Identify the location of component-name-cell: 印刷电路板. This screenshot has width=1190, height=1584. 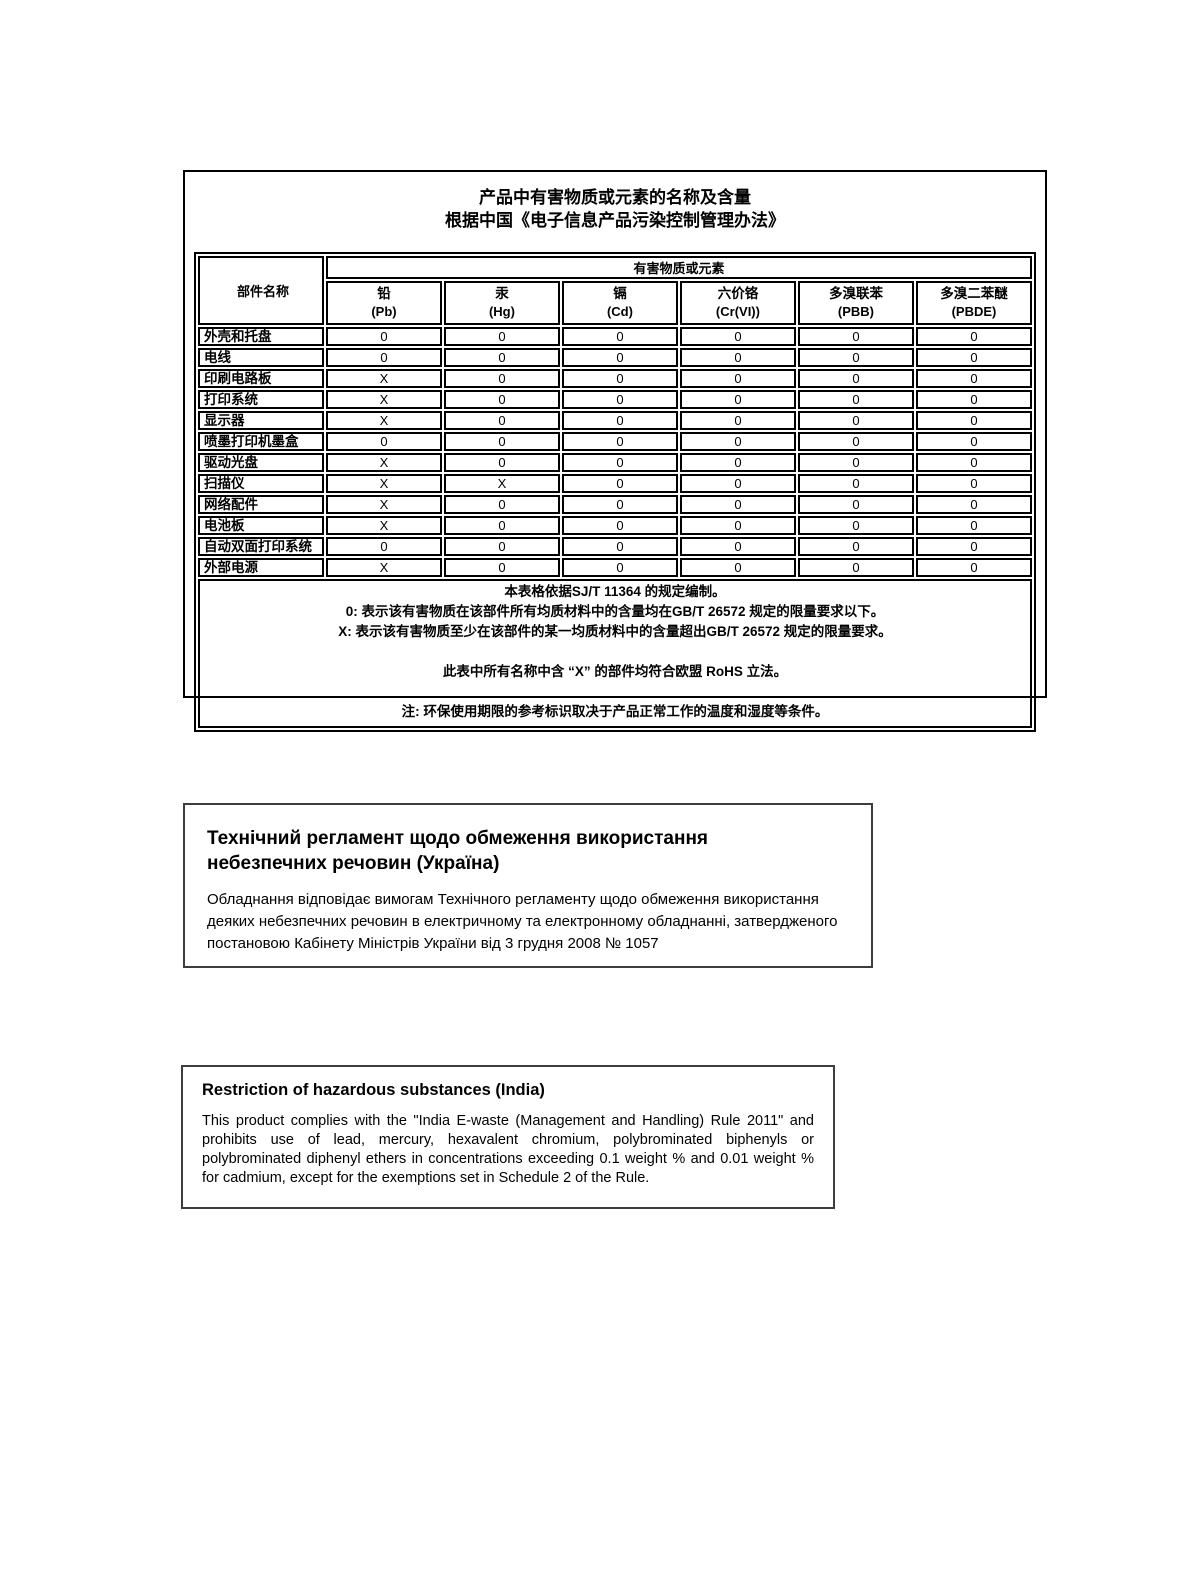
(260, 378).